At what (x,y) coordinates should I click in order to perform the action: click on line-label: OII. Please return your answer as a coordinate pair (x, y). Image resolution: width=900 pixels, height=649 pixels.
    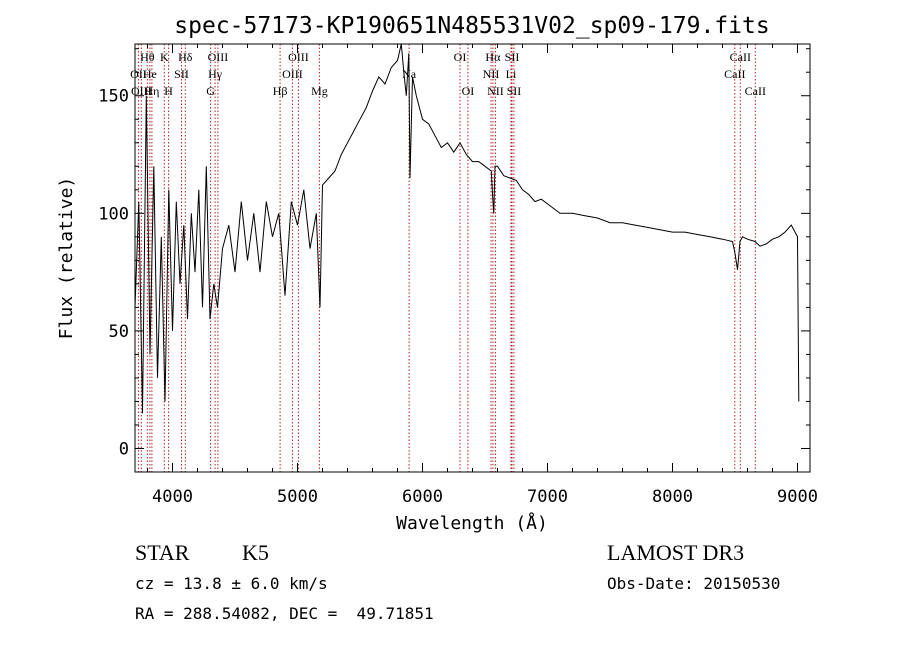
    Looking at the image, I should click on (138, 74).